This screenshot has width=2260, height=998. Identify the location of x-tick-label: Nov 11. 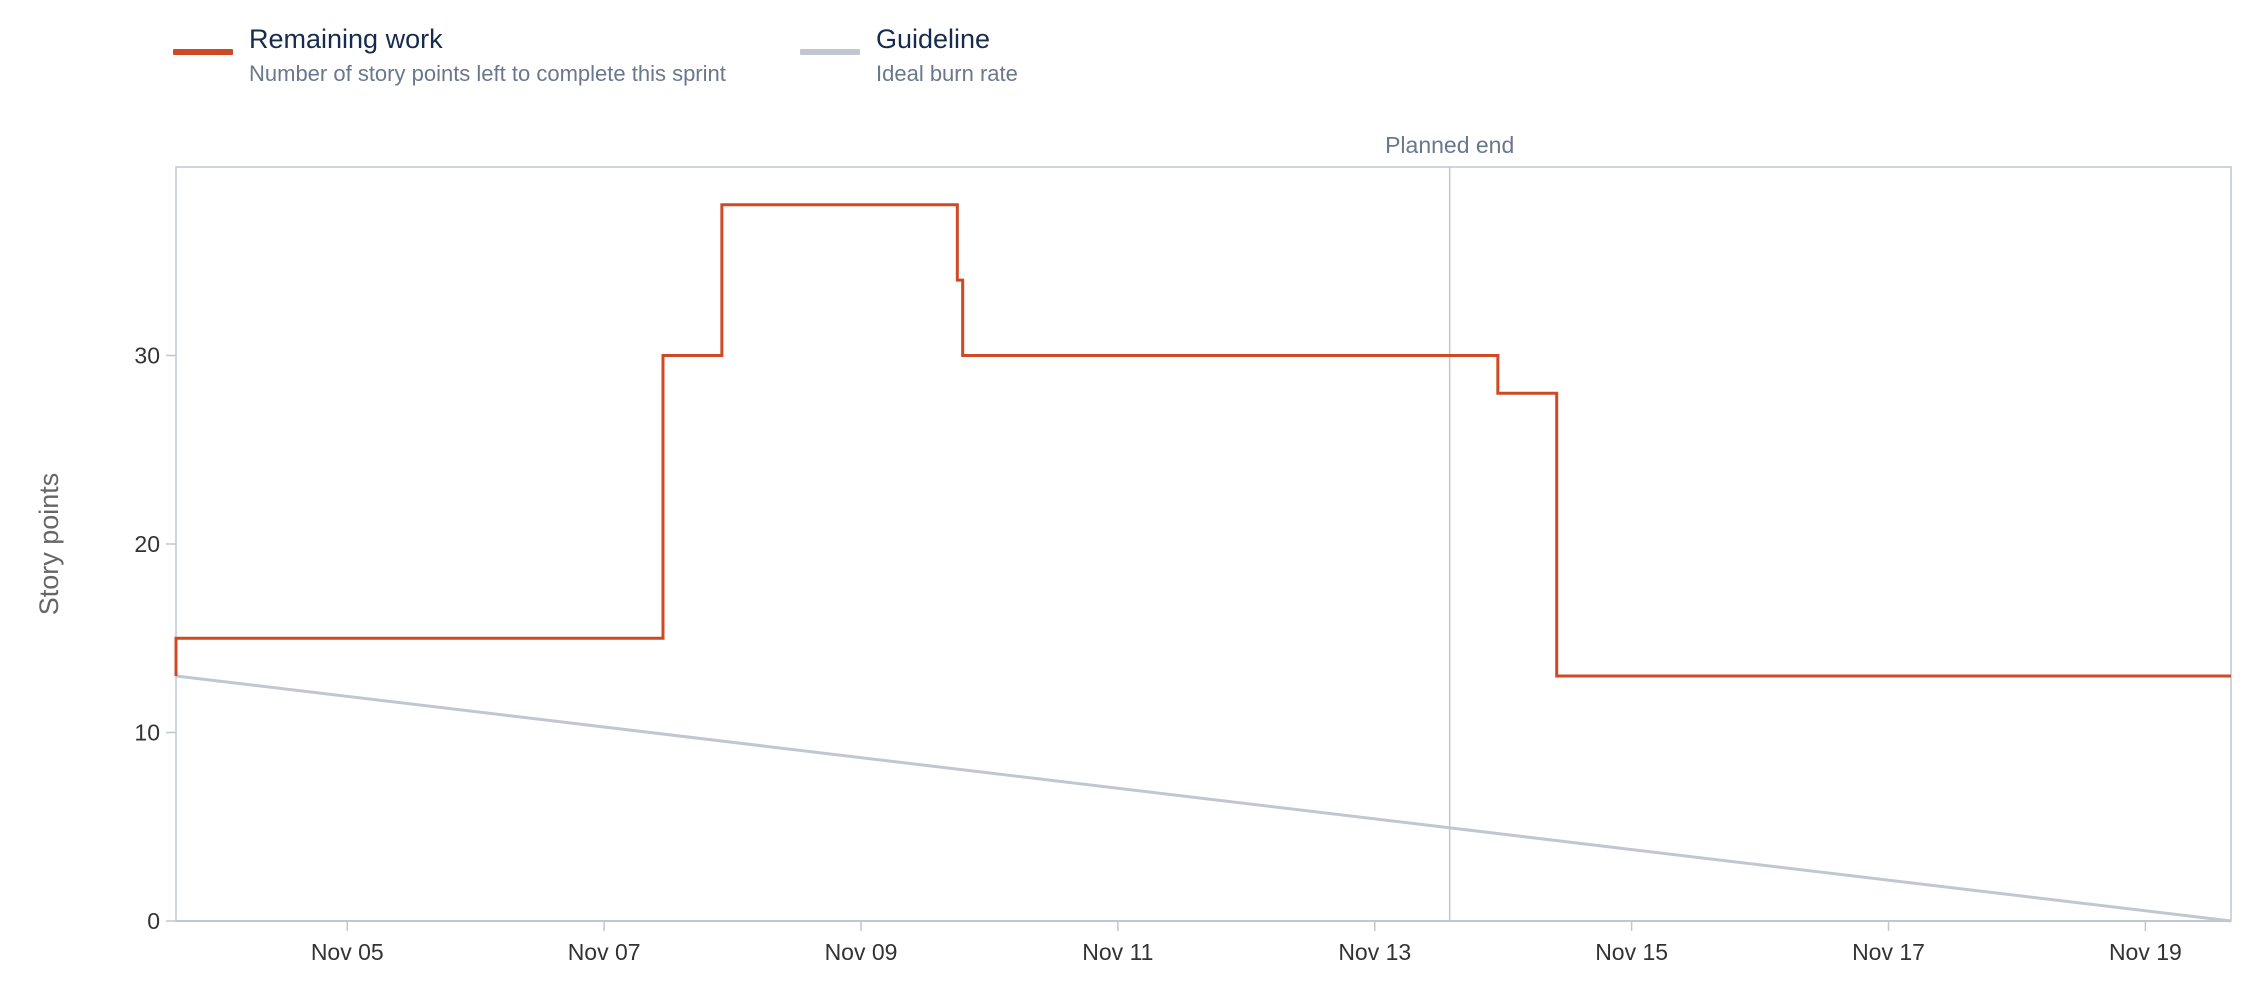
(1117, 952).